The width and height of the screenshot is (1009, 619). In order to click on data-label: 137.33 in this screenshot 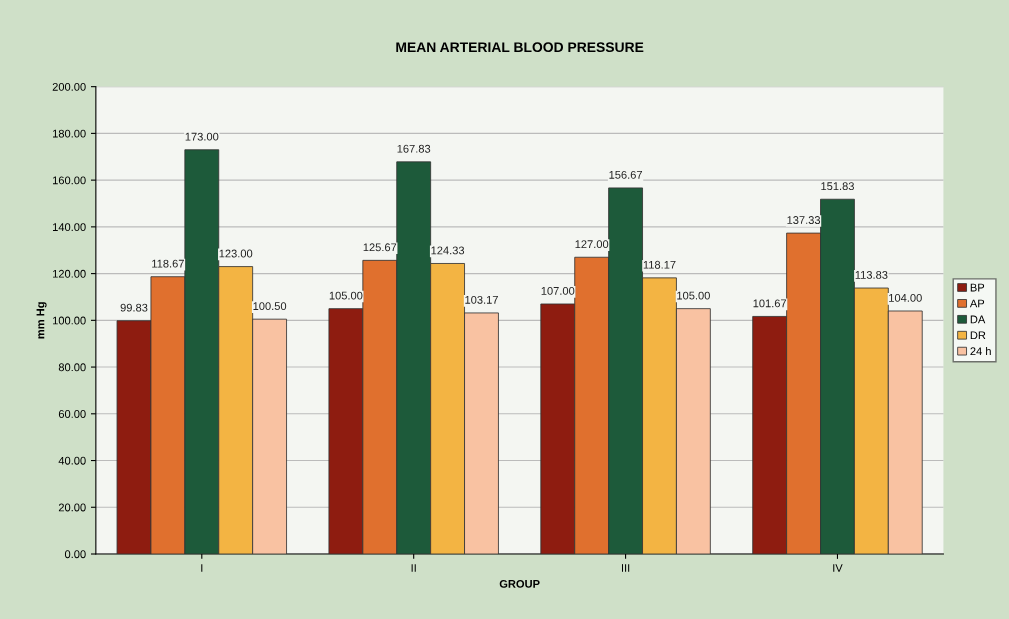, I will do `click(804, 220)`.